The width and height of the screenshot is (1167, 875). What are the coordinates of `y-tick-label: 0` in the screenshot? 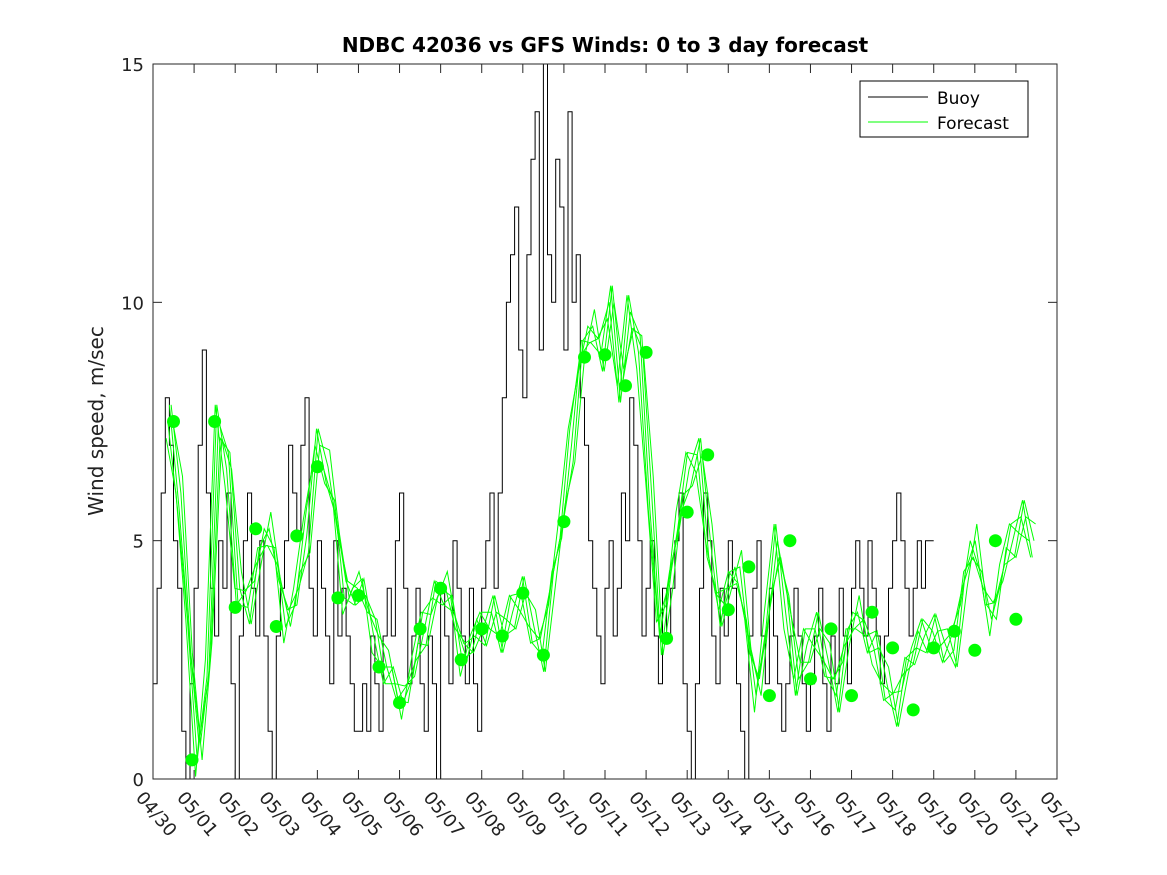 It's located at (138, 780).